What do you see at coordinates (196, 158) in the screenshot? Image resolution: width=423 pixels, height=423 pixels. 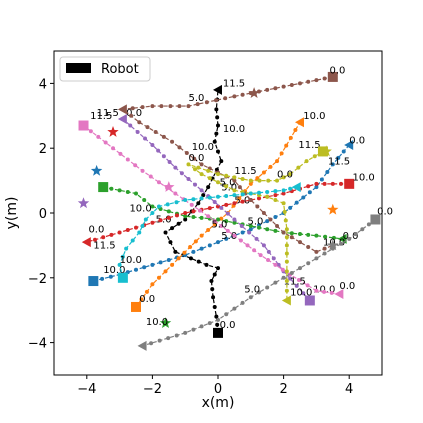 I see `time-label-10-2: 0.0` at bounding box center [196, 158].